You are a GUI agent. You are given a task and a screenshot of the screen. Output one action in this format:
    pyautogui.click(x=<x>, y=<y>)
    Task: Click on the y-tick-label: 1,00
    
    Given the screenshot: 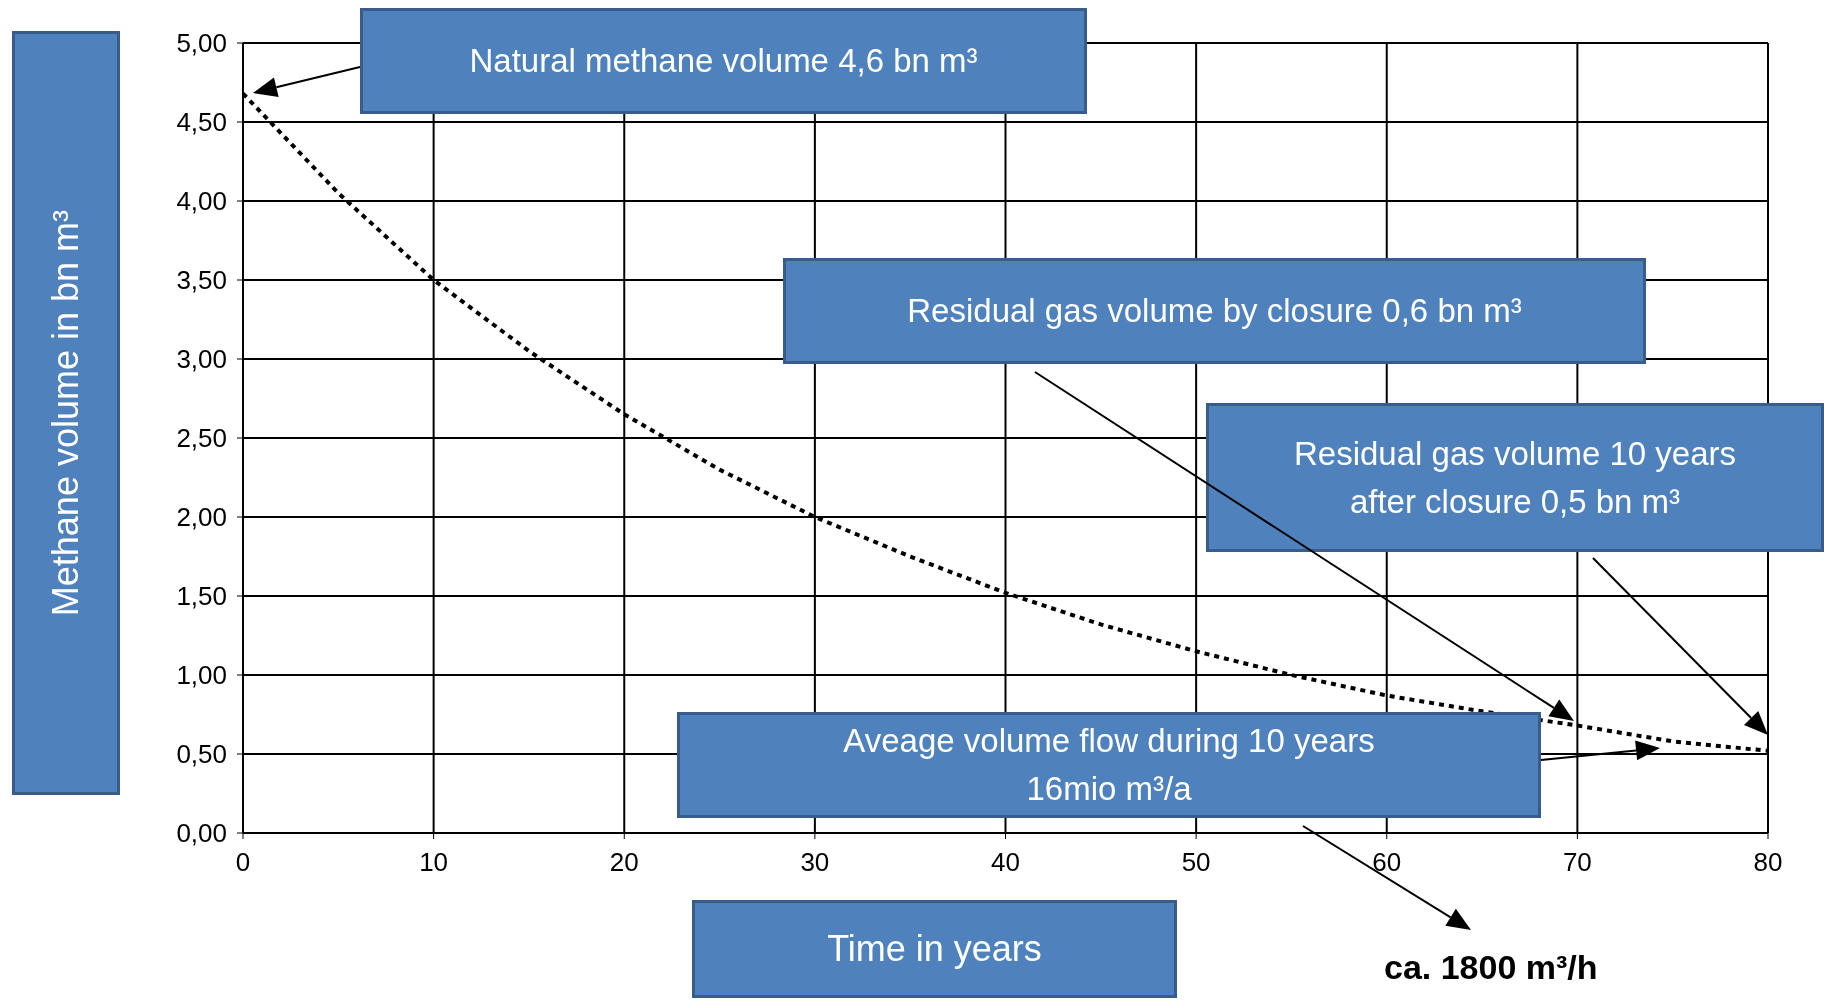 What is the action you would take?
    pyautogui.click(x=201, y=675)
    